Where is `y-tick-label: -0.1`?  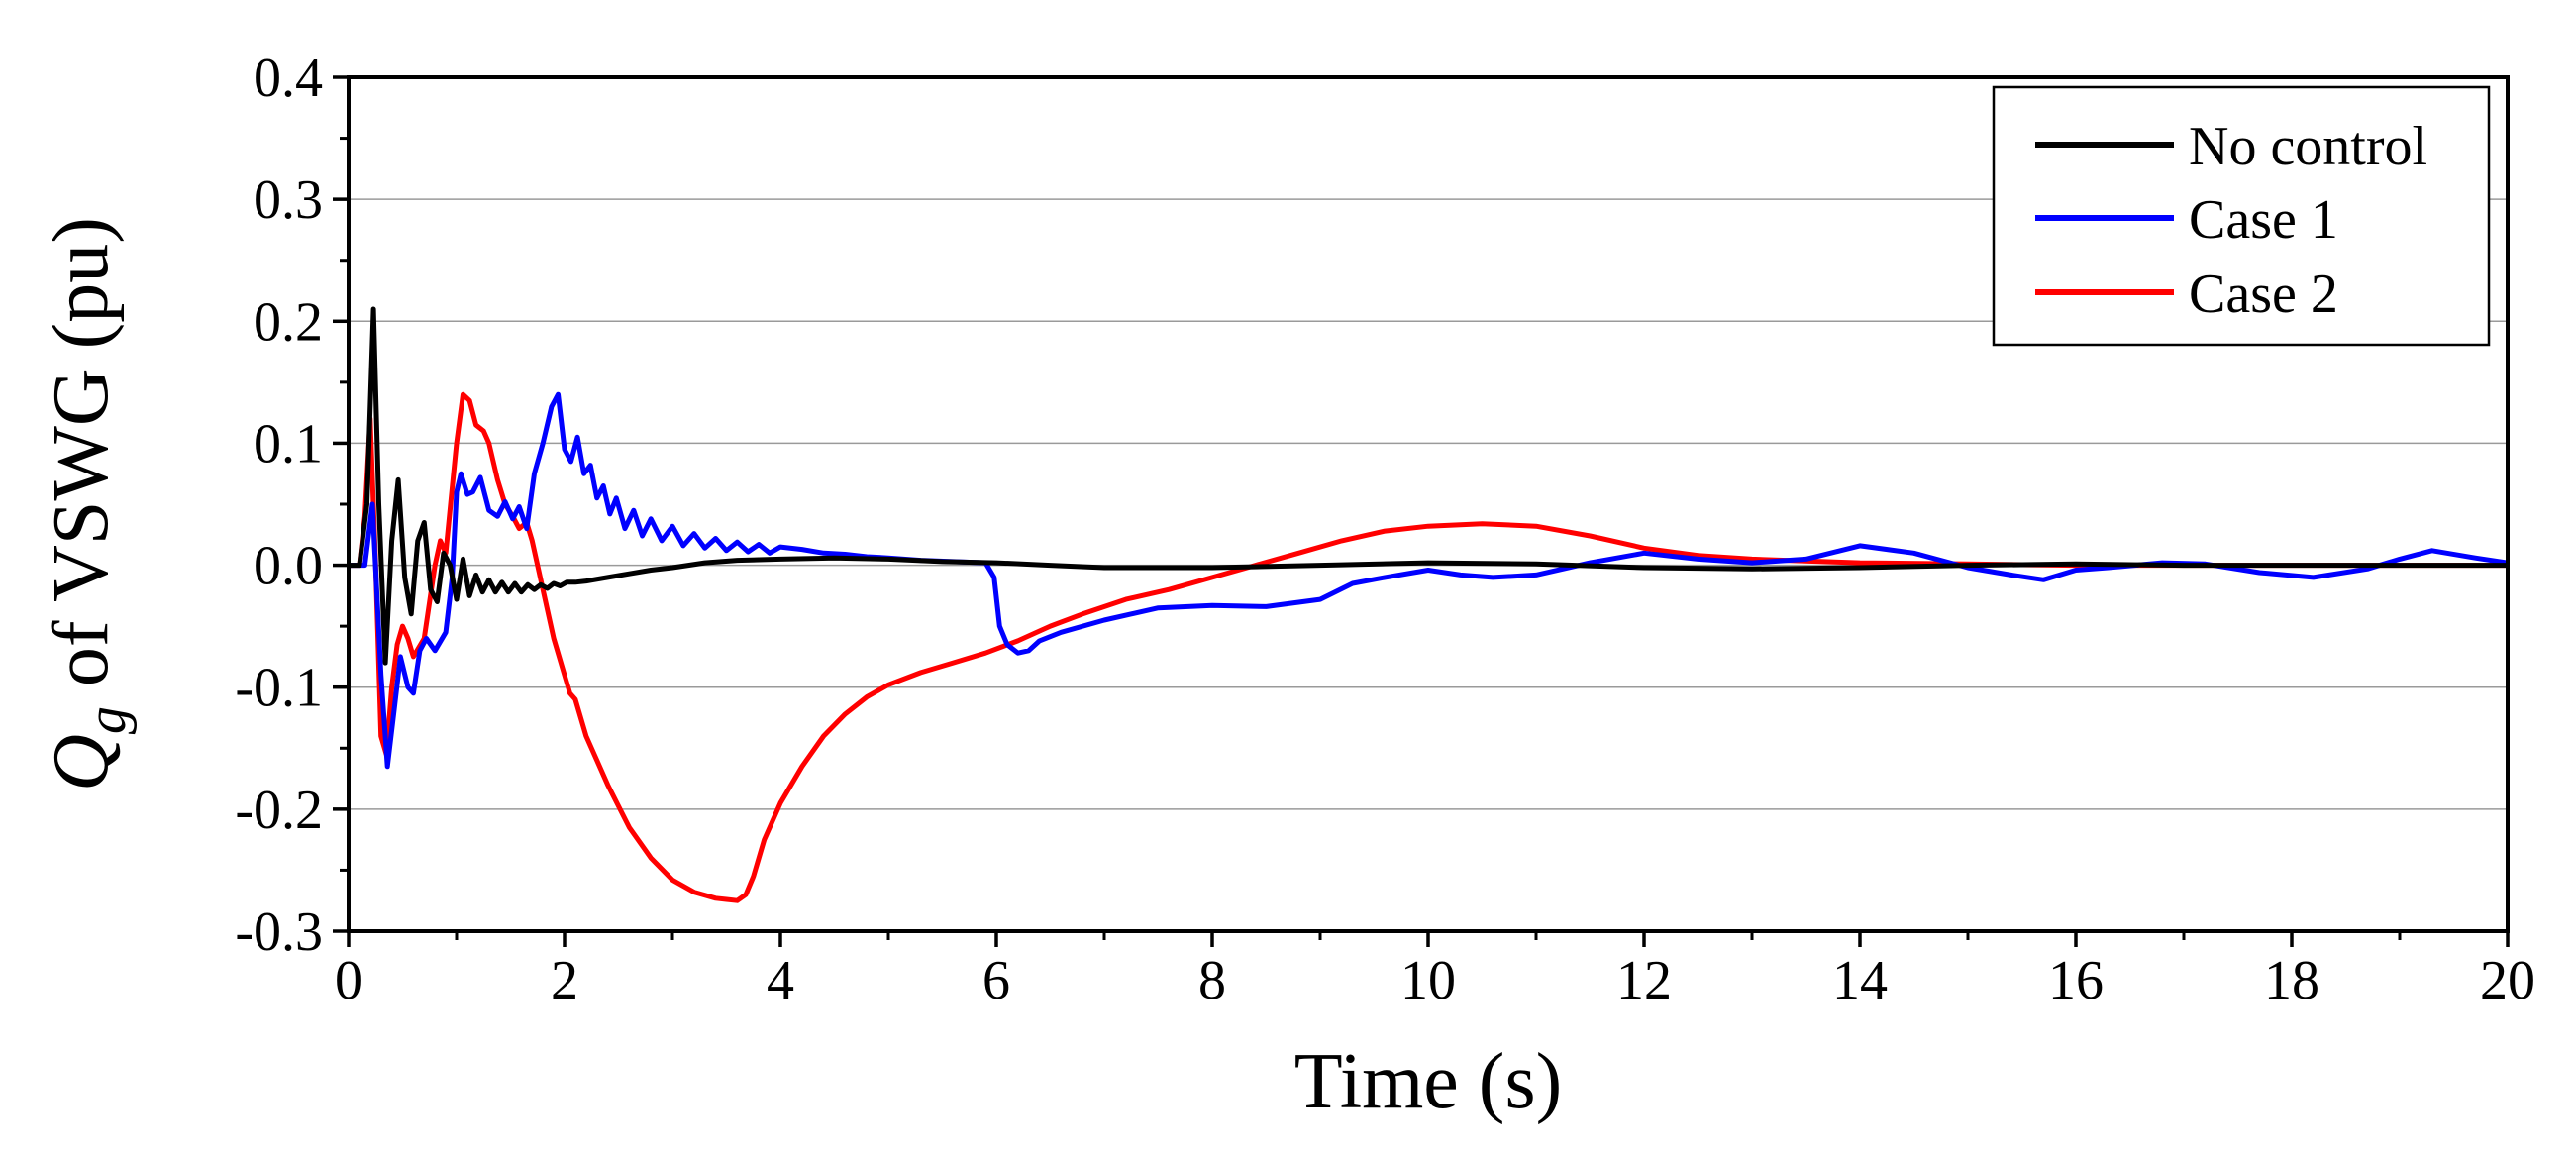 y-tick-label: -0.1 is located at coordinates (279, 688).